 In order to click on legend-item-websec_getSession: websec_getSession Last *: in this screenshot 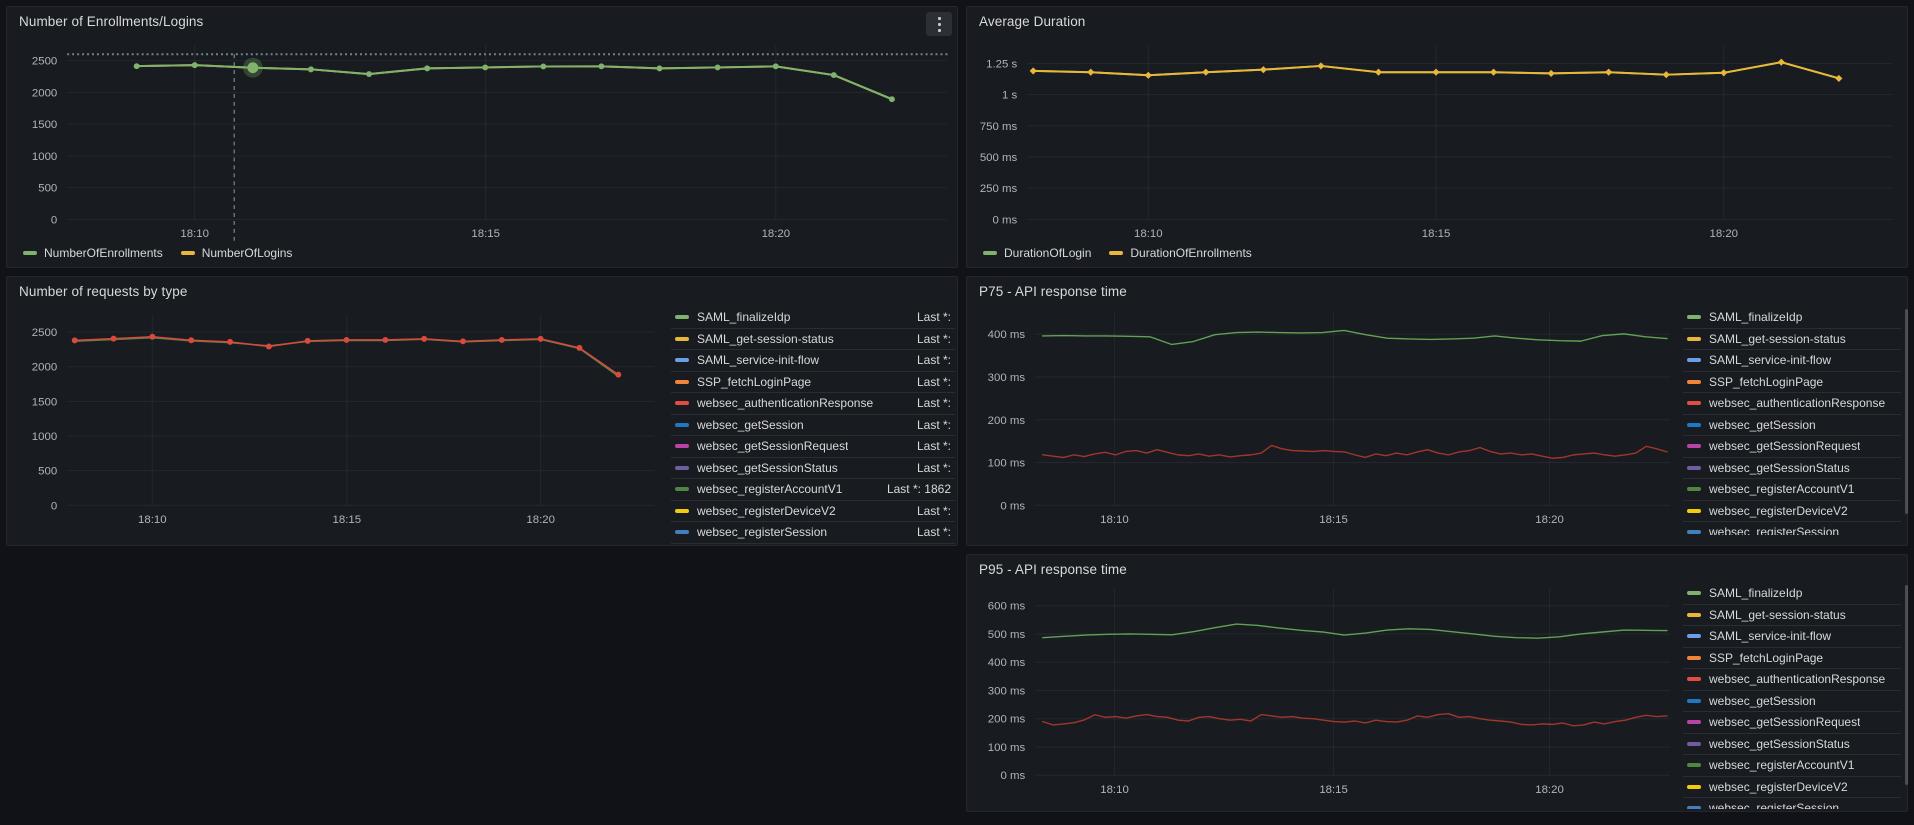, I will do `click(813, 425)`.